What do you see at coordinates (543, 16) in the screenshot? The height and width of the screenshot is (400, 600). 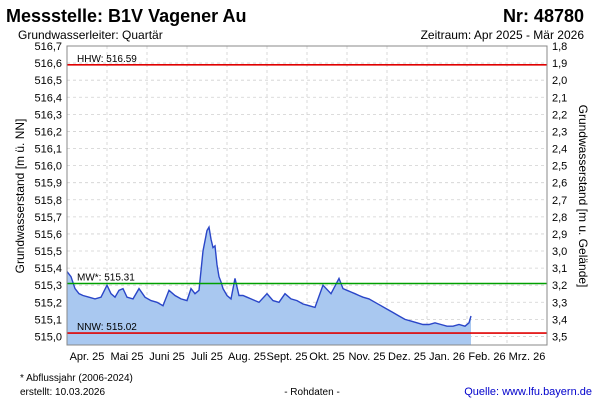 I see `station-number: Nr: 48780` at bounding box center [543, 16].